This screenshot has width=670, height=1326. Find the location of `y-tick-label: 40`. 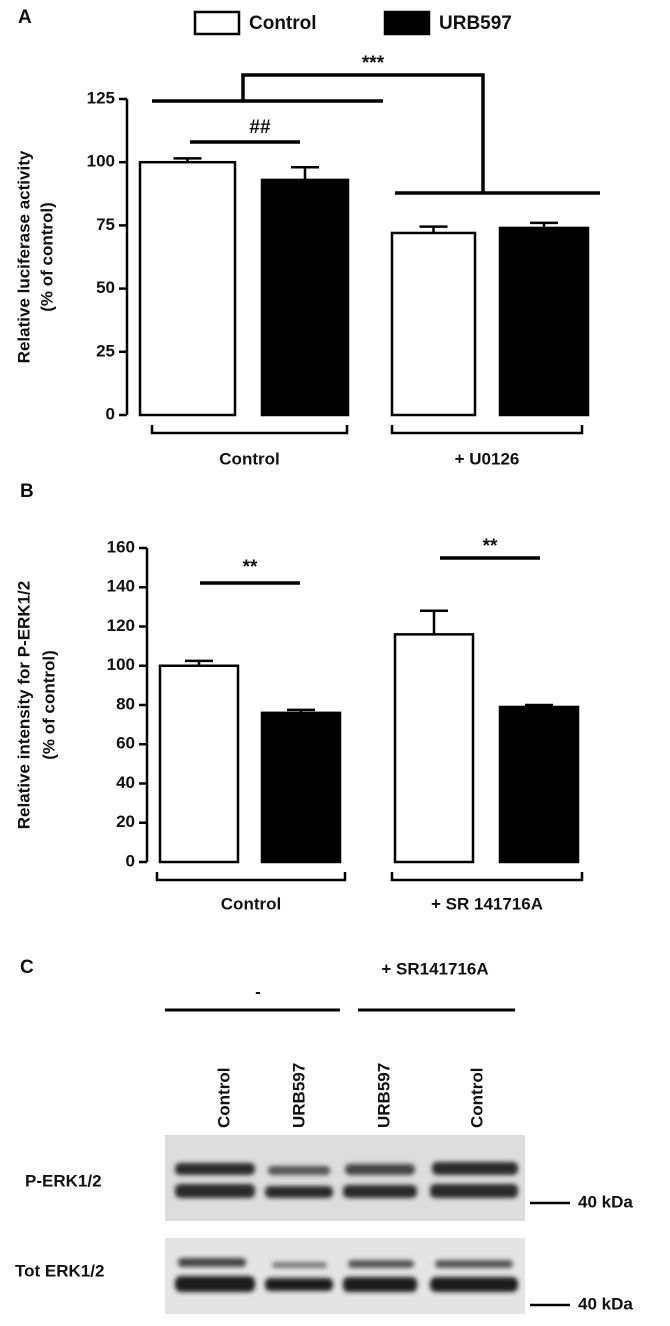

y-tick-label: 40 is located at coordinates (125, 782).